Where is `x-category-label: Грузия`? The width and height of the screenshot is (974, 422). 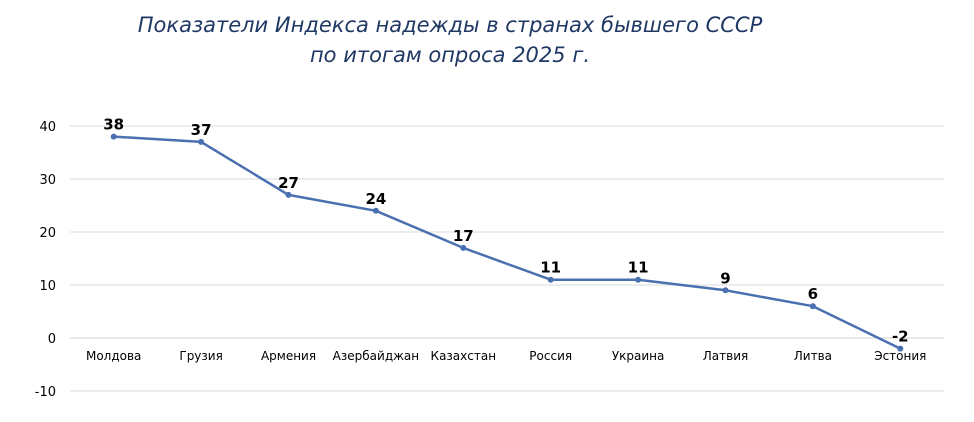
x-category-label: Грузия is located at coordinates (200, 356).